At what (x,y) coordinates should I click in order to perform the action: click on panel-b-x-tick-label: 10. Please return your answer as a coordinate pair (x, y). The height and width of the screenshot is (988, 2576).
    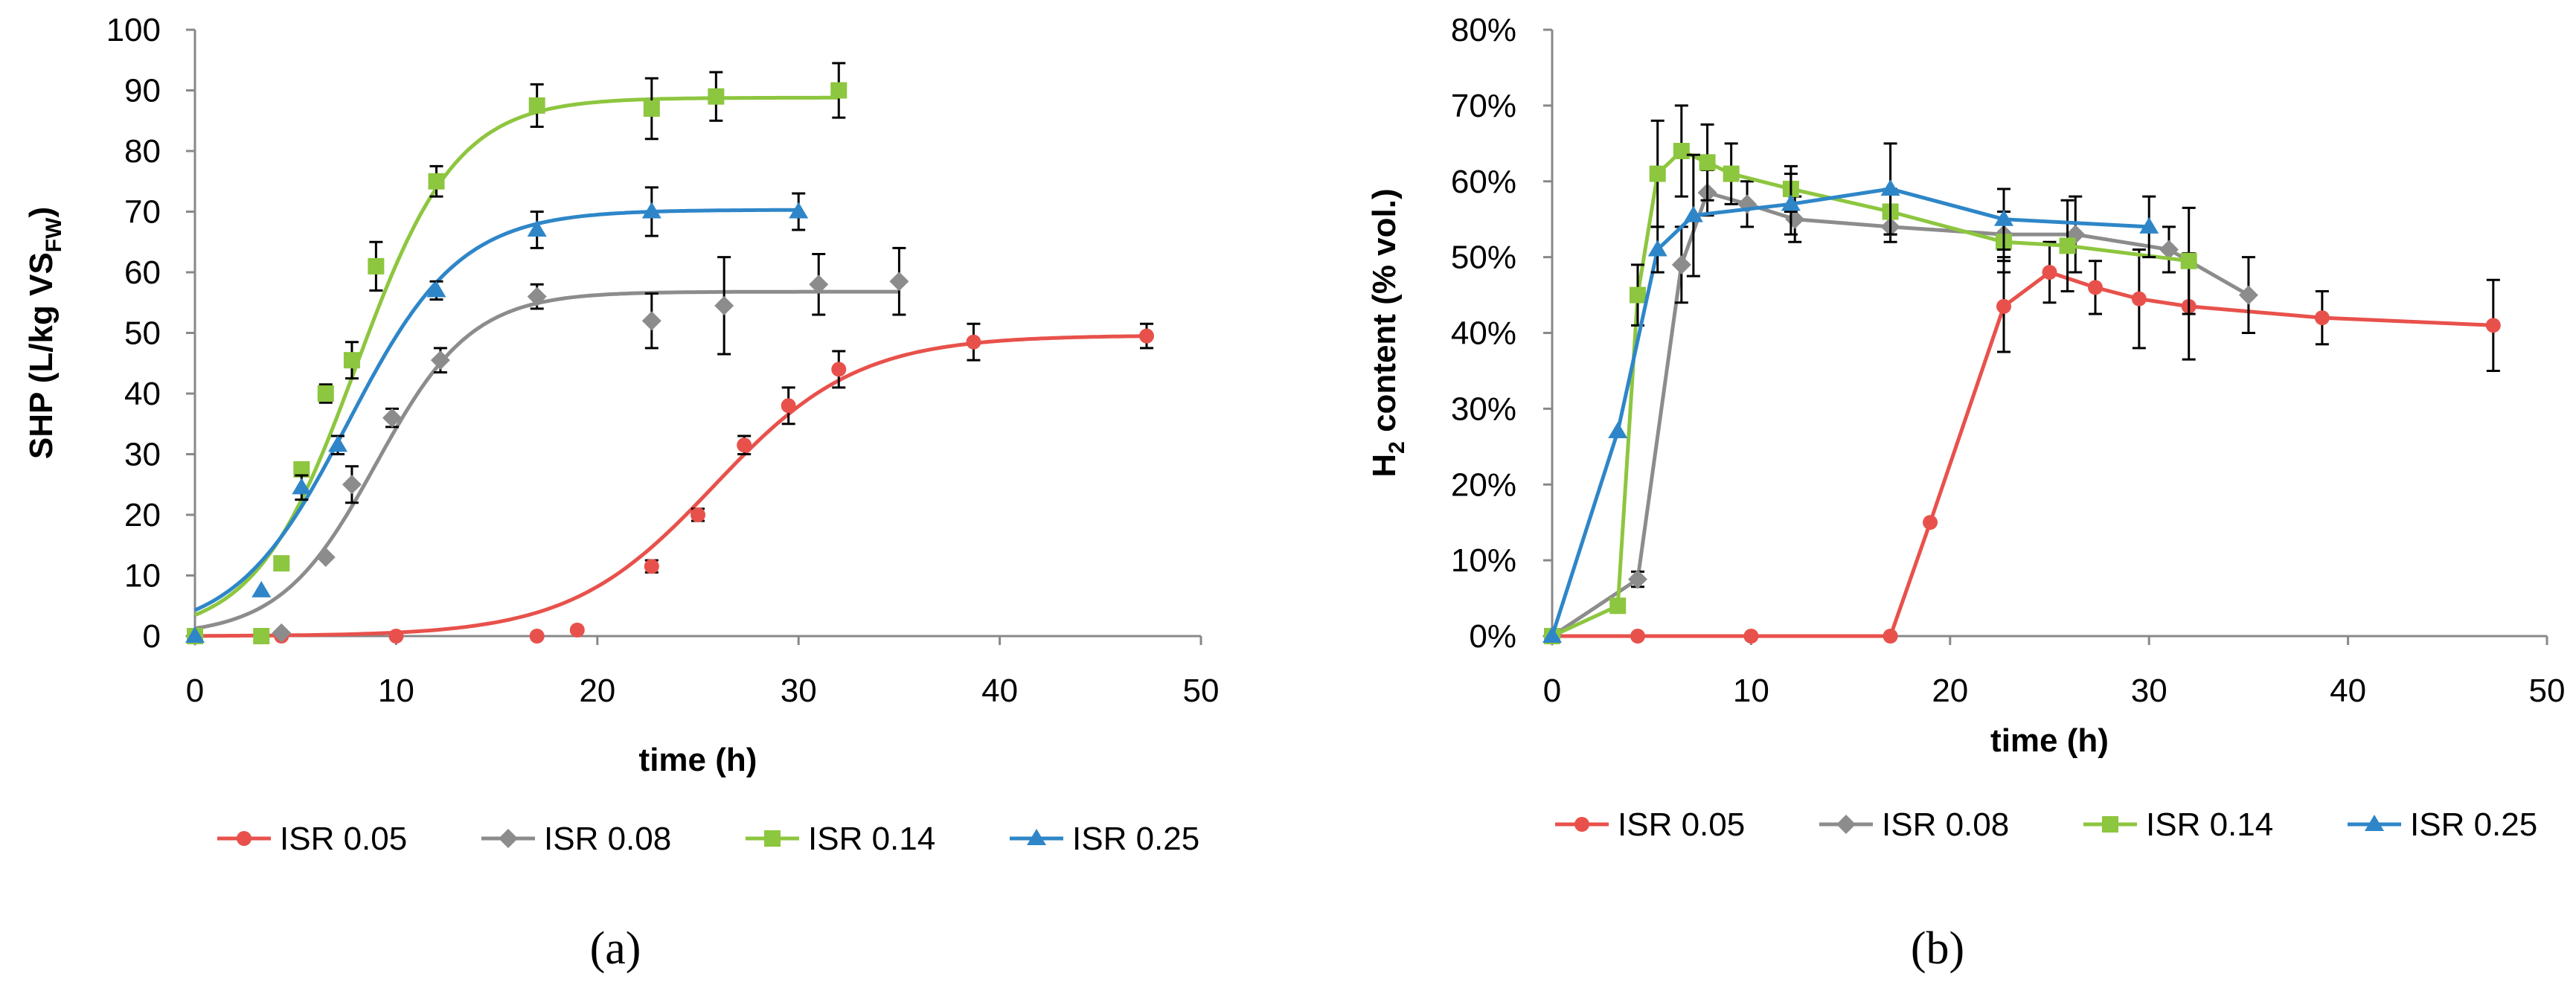
    Looking at the image, I should click on (1751, 691).